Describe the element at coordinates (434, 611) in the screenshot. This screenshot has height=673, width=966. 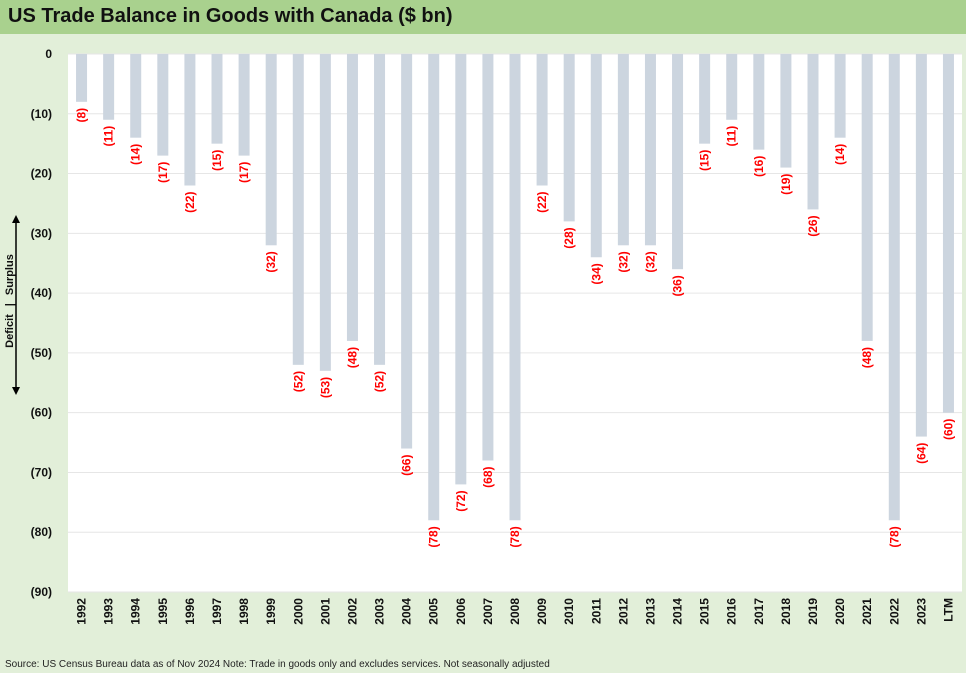
I see `x-tick-label: 2005` at that location.